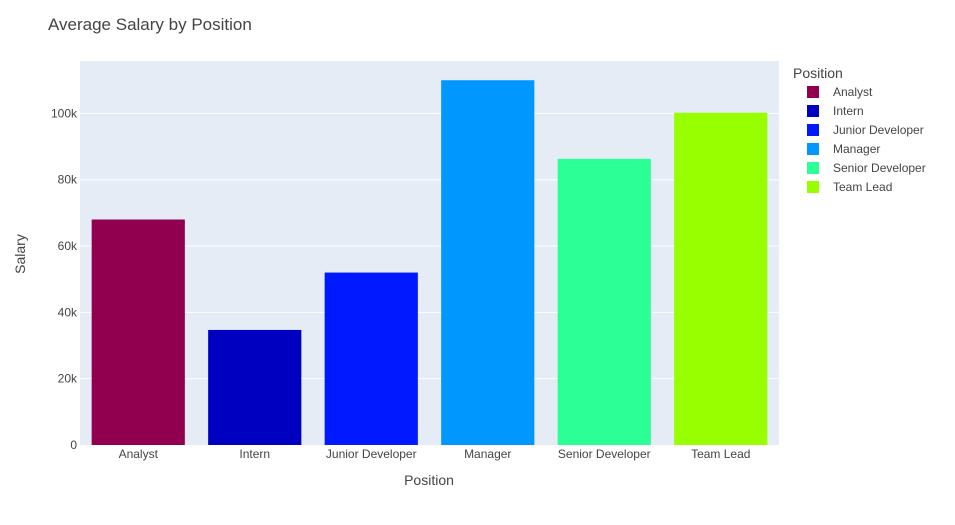  Describe the element at coordinates (68, 379) in the screenshot. I see `y-tick-label: 20k` at that location.